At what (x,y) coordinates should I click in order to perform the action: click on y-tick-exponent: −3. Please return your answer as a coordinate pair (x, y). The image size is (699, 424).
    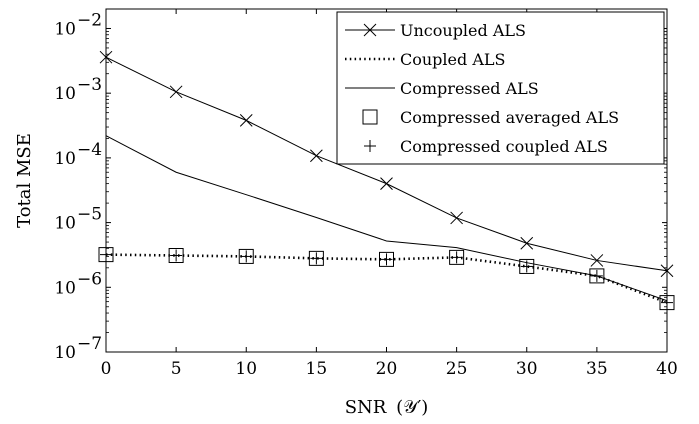
    Looking at the image, I should click on (89, 85).